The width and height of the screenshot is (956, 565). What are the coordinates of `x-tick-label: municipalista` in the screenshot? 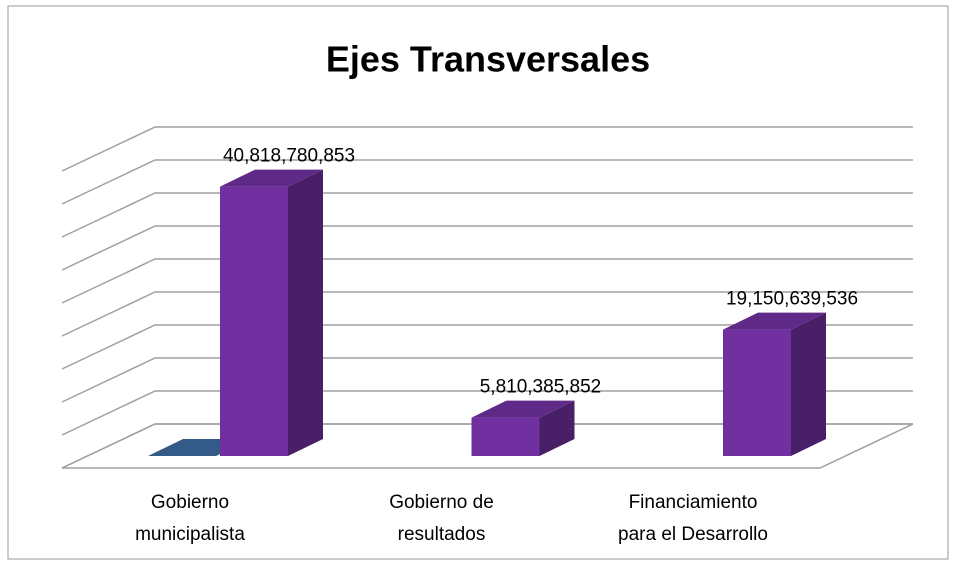 It's located at (190, 534).